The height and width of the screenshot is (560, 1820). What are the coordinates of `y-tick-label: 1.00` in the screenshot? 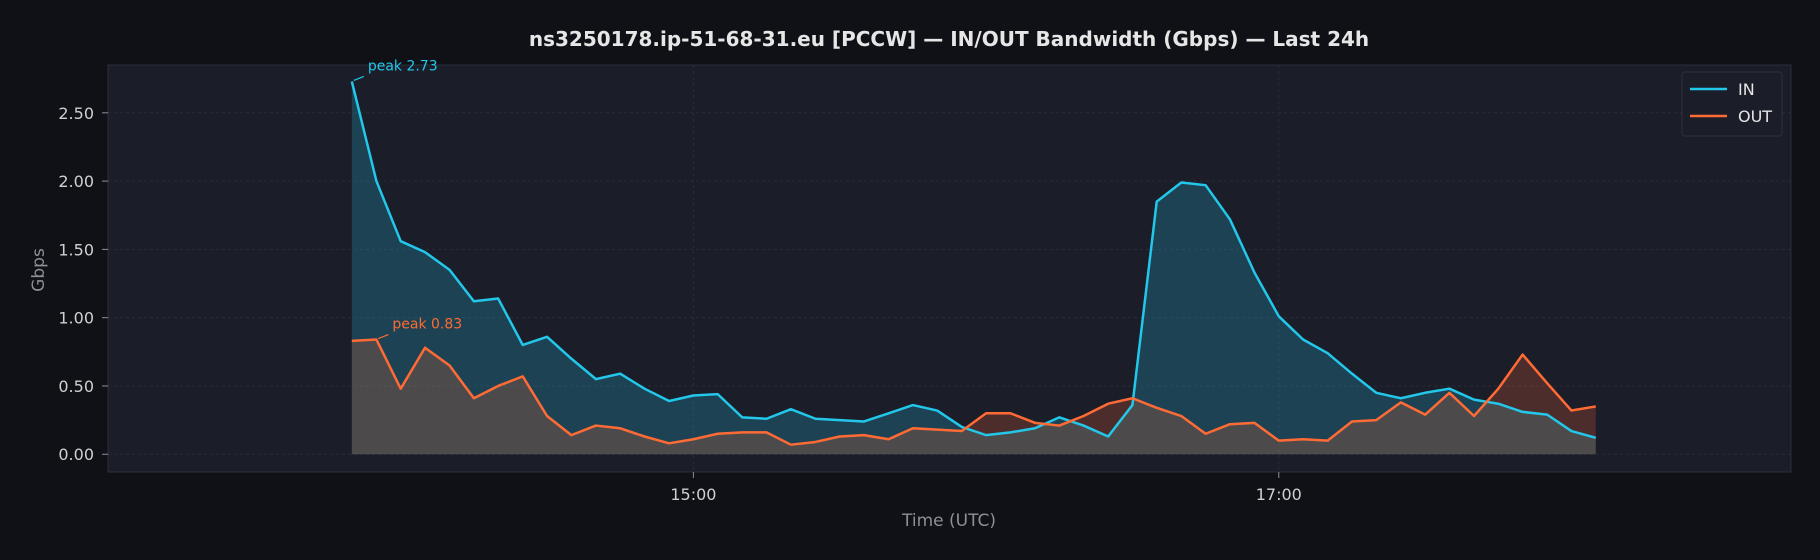 It's located at (76, 318).